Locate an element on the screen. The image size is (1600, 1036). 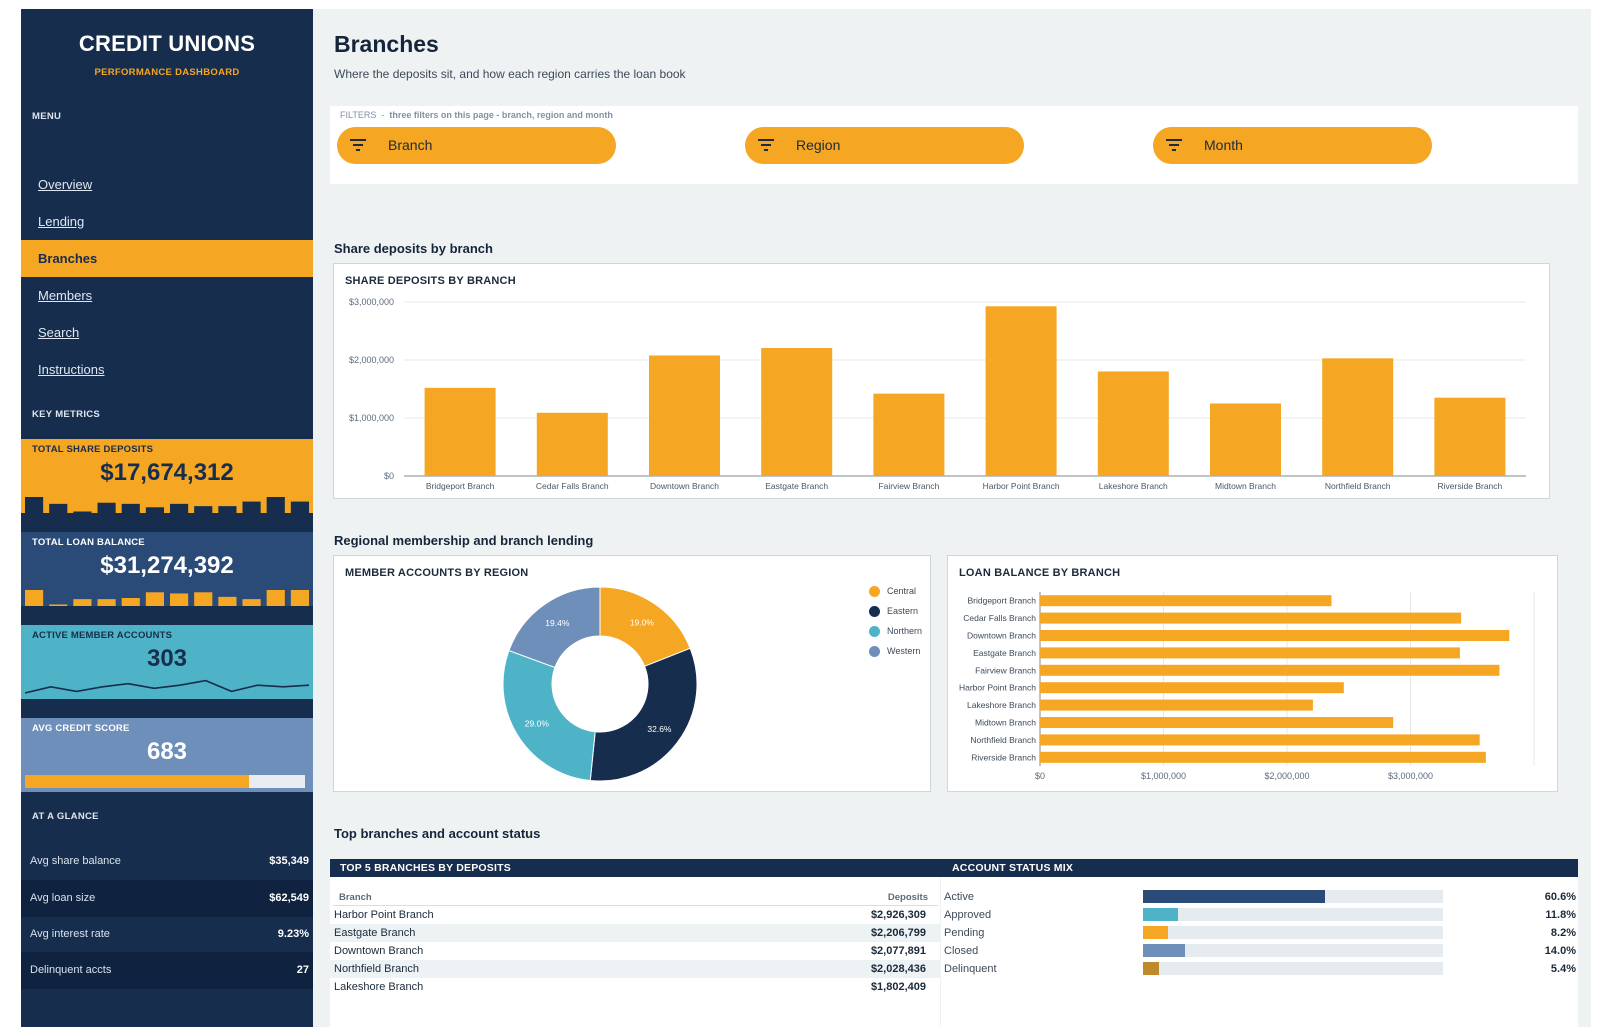
legend-item-central: Central is located at coordinates (895, 596).